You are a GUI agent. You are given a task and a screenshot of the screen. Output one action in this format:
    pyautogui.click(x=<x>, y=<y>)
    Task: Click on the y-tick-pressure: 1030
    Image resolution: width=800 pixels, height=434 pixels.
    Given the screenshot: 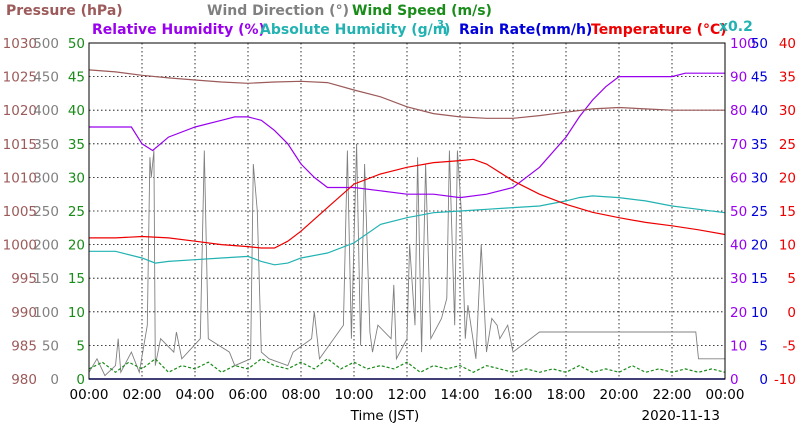 What is the action you would take?
    pyautogui.click(x=20, y=44)
    